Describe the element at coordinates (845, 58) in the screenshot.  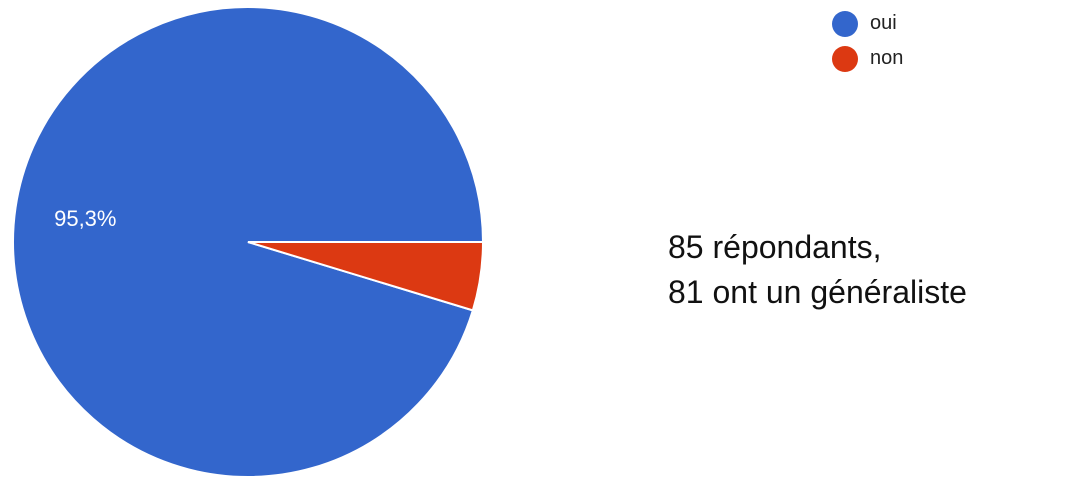
I see `legend-swatch-non` at that location.